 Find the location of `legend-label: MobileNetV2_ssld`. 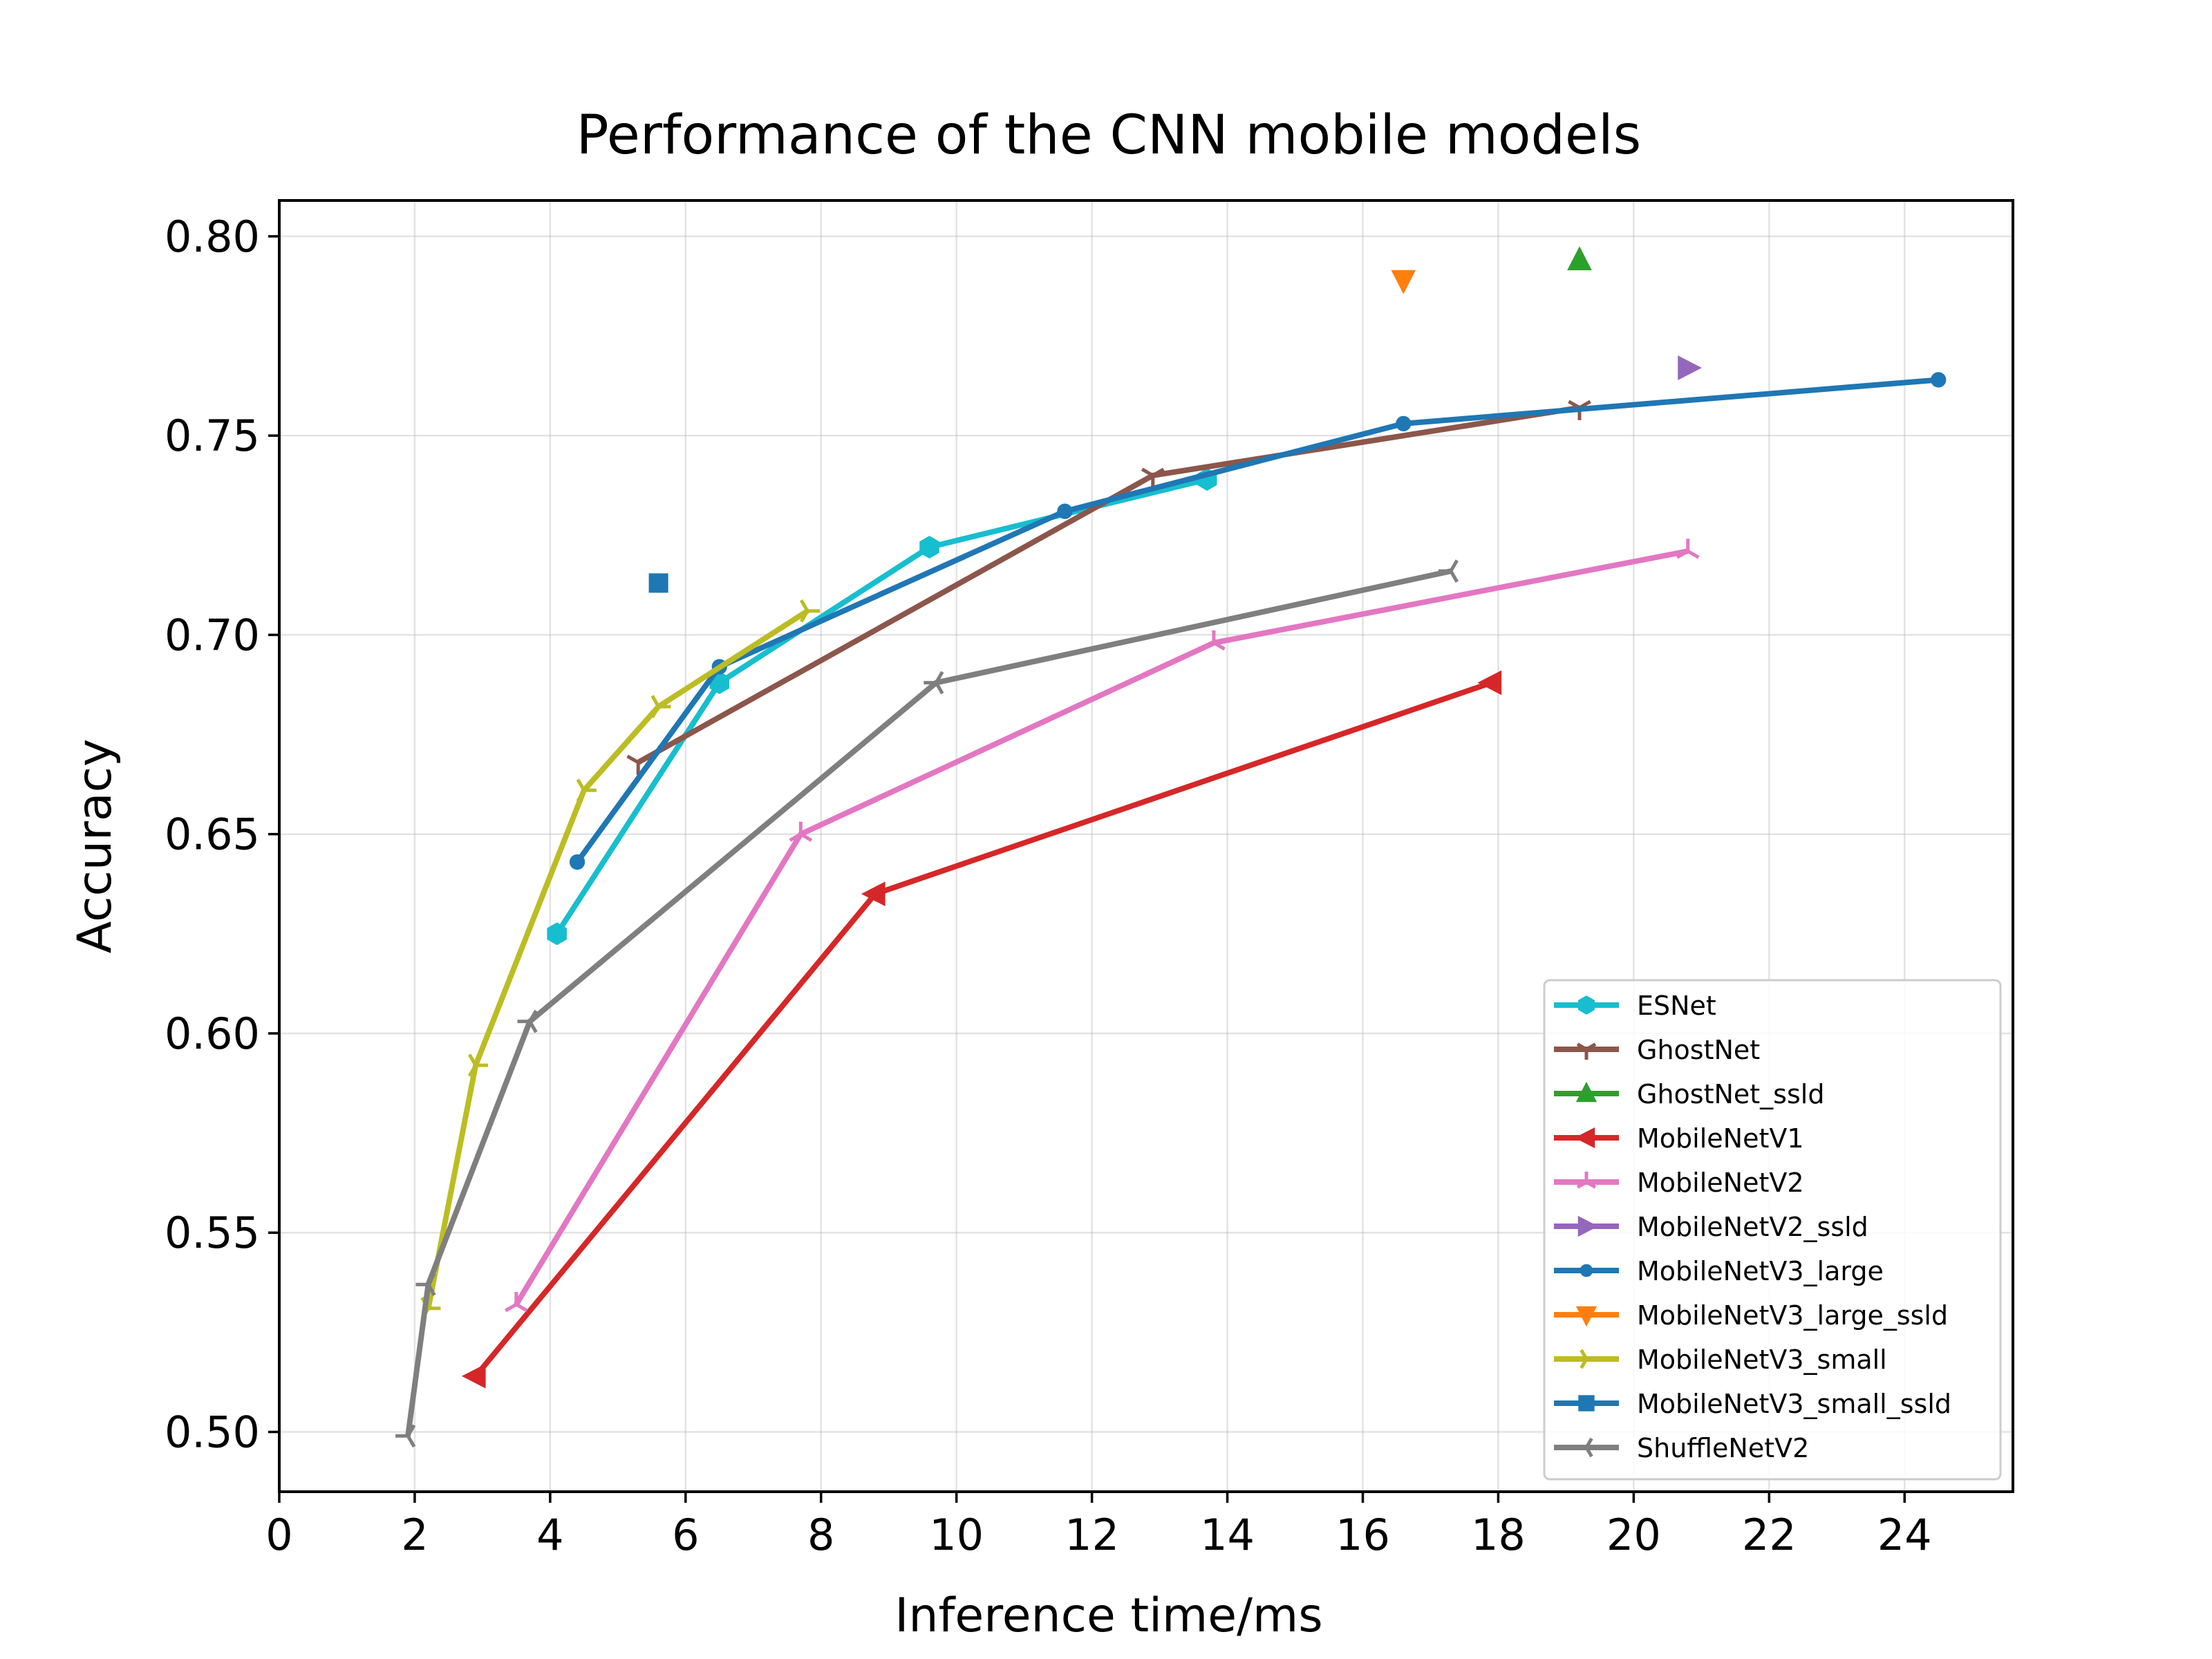

legend-label: MobileNetV2_ssld is located at coordinates (1752, 1227).